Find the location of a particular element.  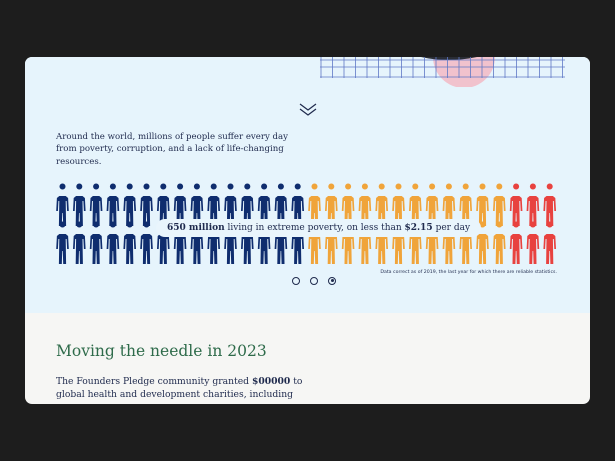

grid-decoration is located at coordinates (442, 72).